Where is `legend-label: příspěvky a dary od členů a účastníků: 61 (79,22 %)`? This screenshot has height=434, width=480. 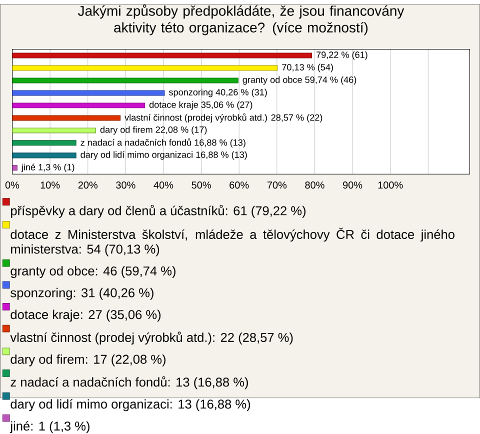 legend-label: příspěvky a dary od členů a účastníků: 61 (79,22 %) is located at coordinates (158, 211).